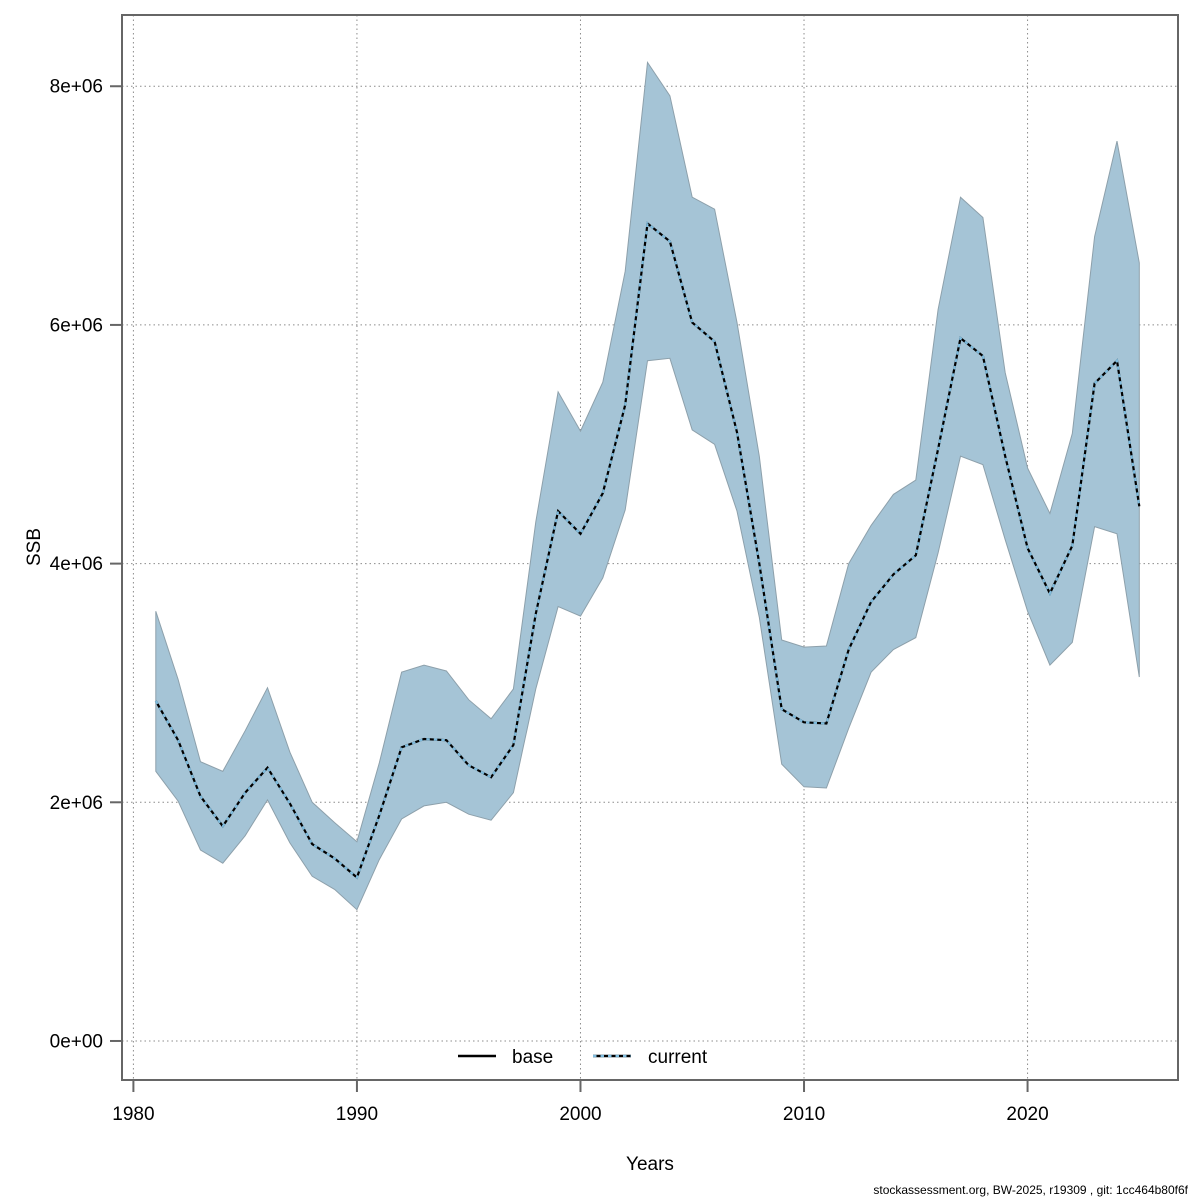 The image size is (1200, 1200). I want to click on y-tick-label: 2e+06, so click(76, 803).